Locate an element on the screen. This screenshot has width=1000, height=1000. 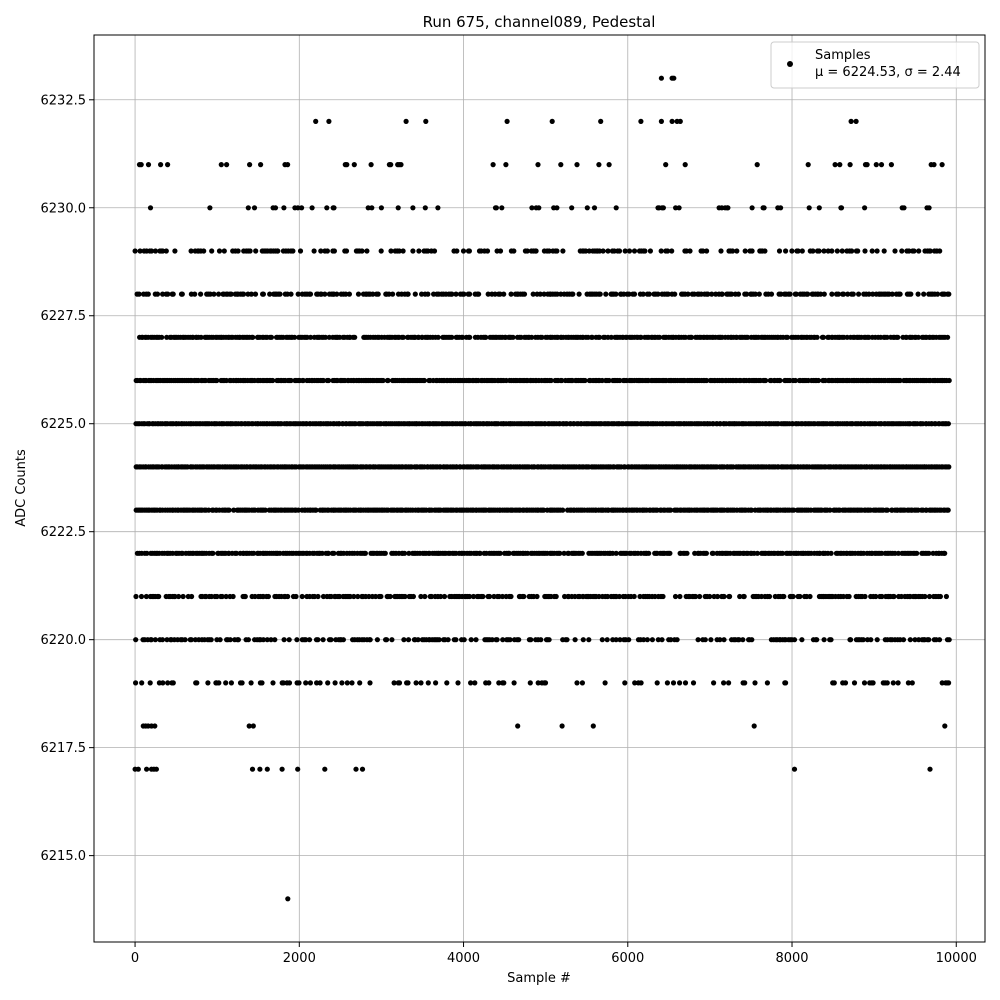
y-tick-label: 6232.5 is located at coordinates (64, 100).